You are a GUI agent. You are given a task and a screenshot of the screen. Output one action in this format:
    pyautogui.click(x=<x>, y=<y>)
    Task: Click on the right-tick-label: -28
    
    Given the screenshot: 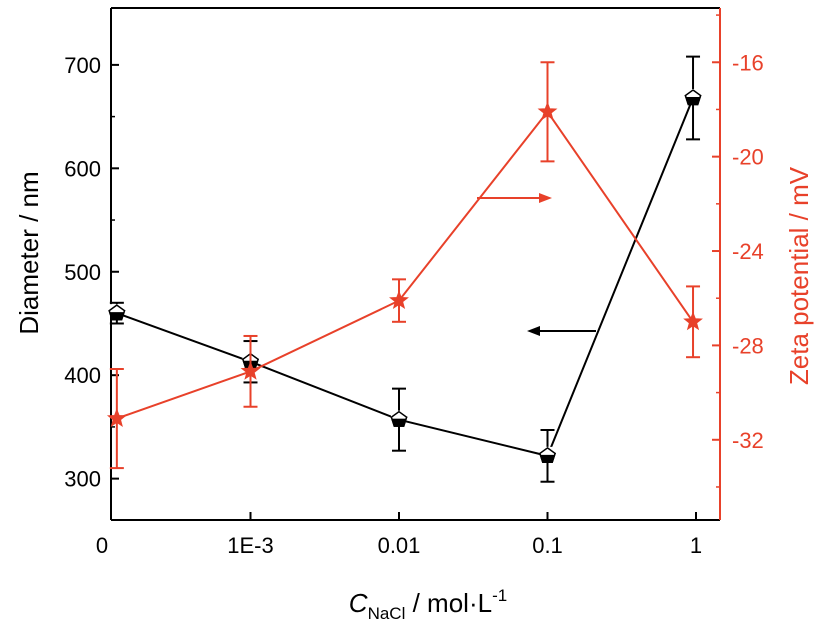 What is the action you would take?
    pyautogui.click(x=748, y=345)
    